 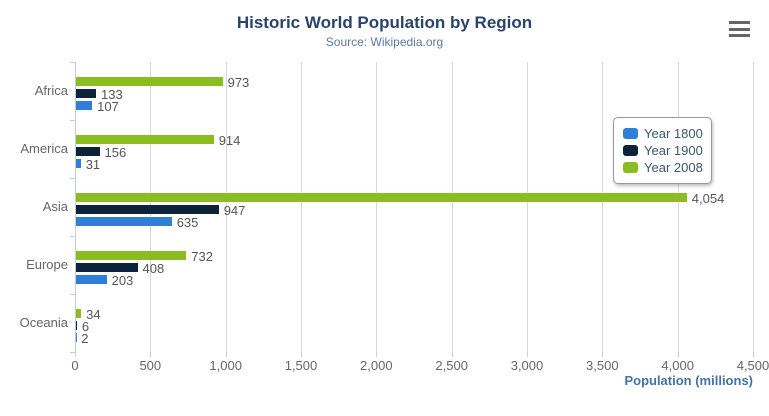 I want to click on bar-value-label: 914, so click(x=229, y=140).